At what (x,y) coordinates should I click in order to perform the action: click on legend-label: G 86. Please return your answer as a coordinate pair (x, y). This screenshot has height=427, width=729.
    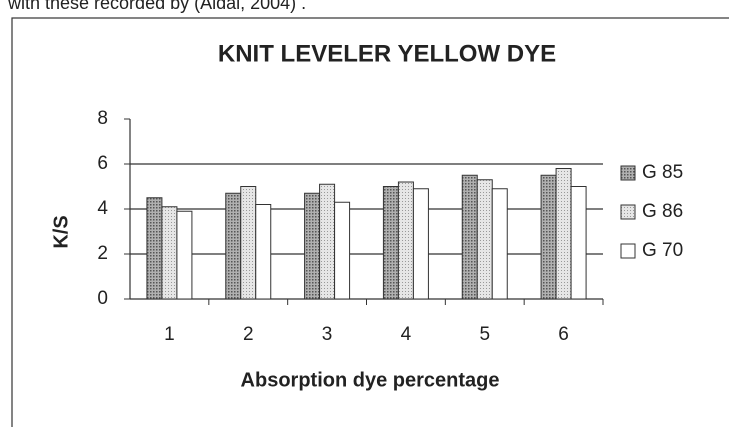
    Looking at the image, I should click on (662, 211).